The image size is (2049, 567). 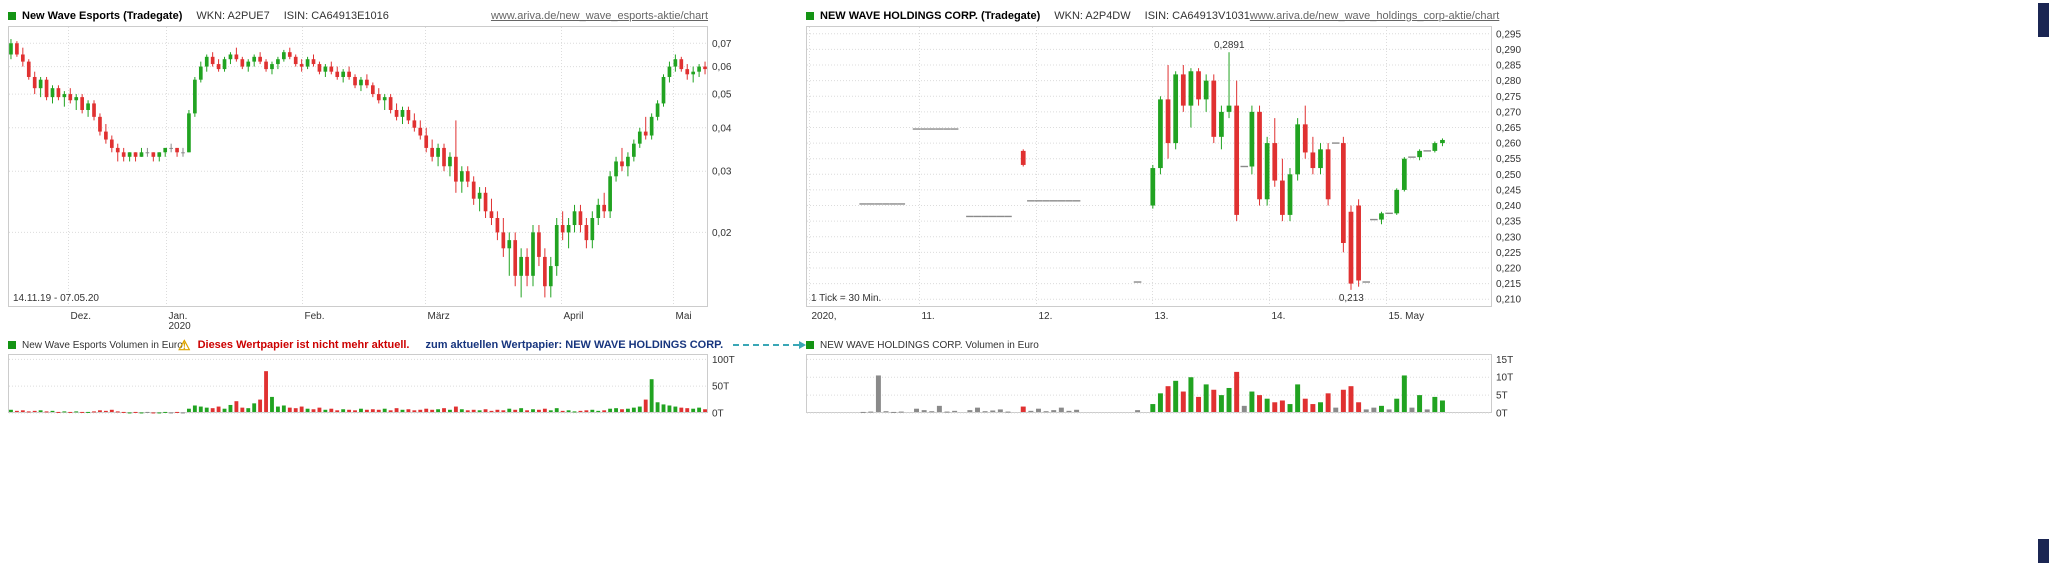 I want to click on svg-text: 0,290, so click(x=1508, y=50).